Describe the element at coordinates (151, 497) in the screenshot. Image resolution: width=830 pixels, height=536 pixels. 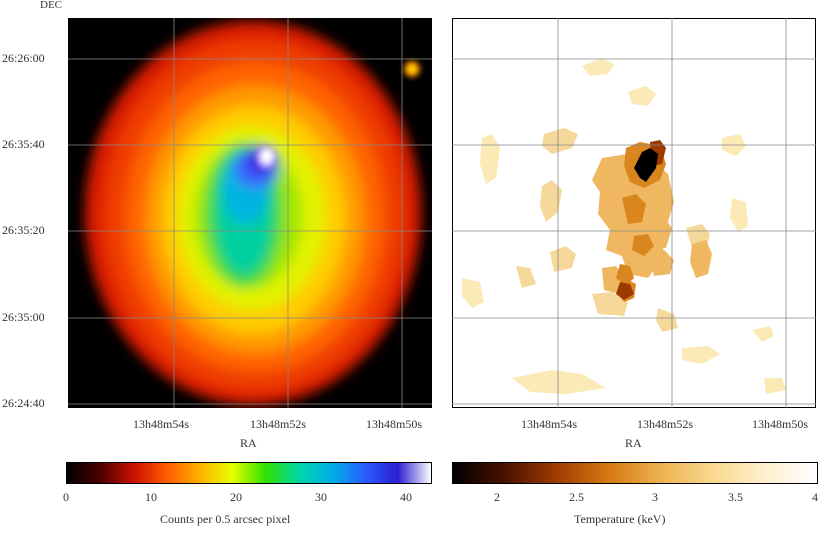
I see `counts-colorbar-tick: 10` at that location.